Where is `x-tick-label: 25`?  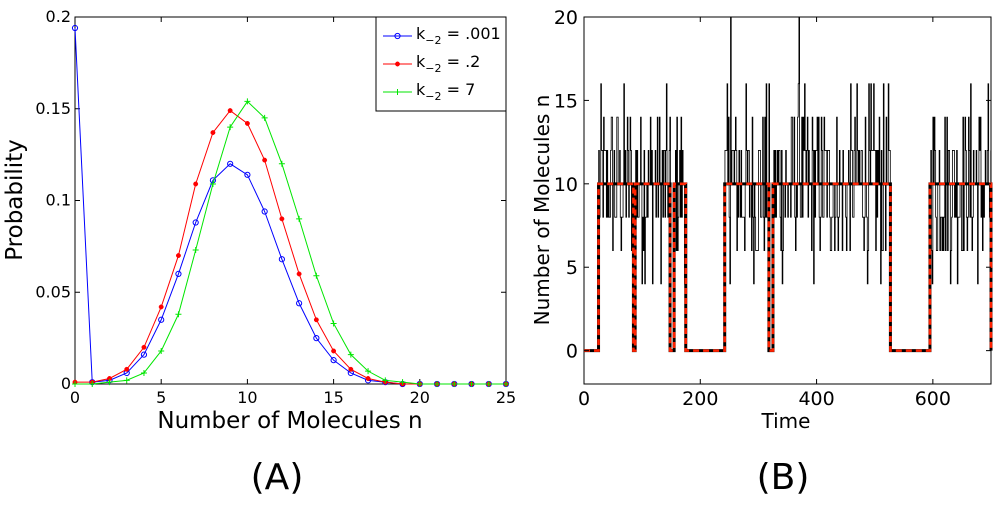 x-tick-label: 25 is located at coordinates (506, 397).